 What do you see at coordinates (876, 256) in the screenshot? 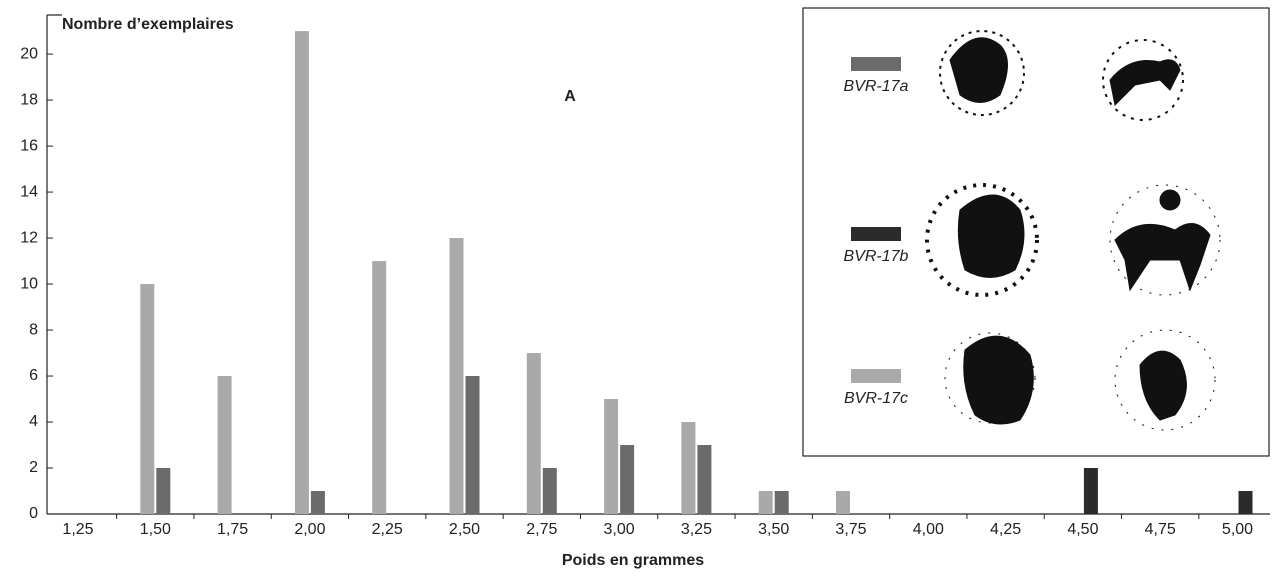
I see `legend-label: BVR-17b` at bounding box center [876, 256].